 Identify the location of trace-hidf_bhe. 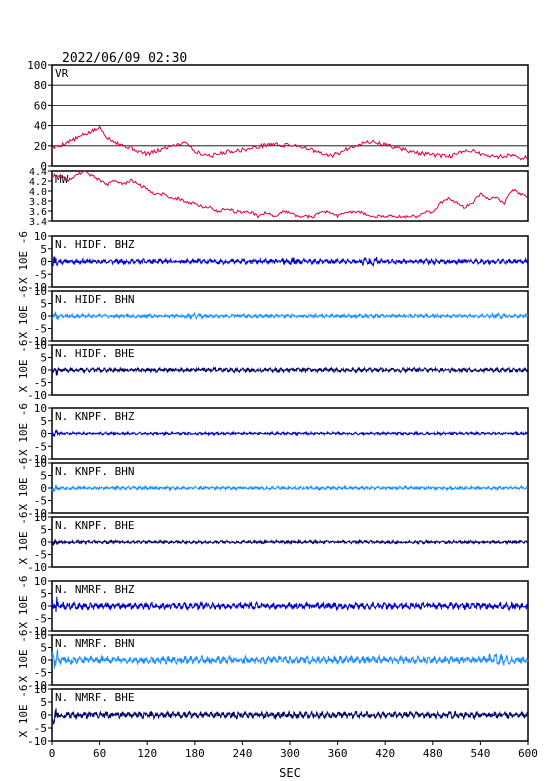
(290, 371).